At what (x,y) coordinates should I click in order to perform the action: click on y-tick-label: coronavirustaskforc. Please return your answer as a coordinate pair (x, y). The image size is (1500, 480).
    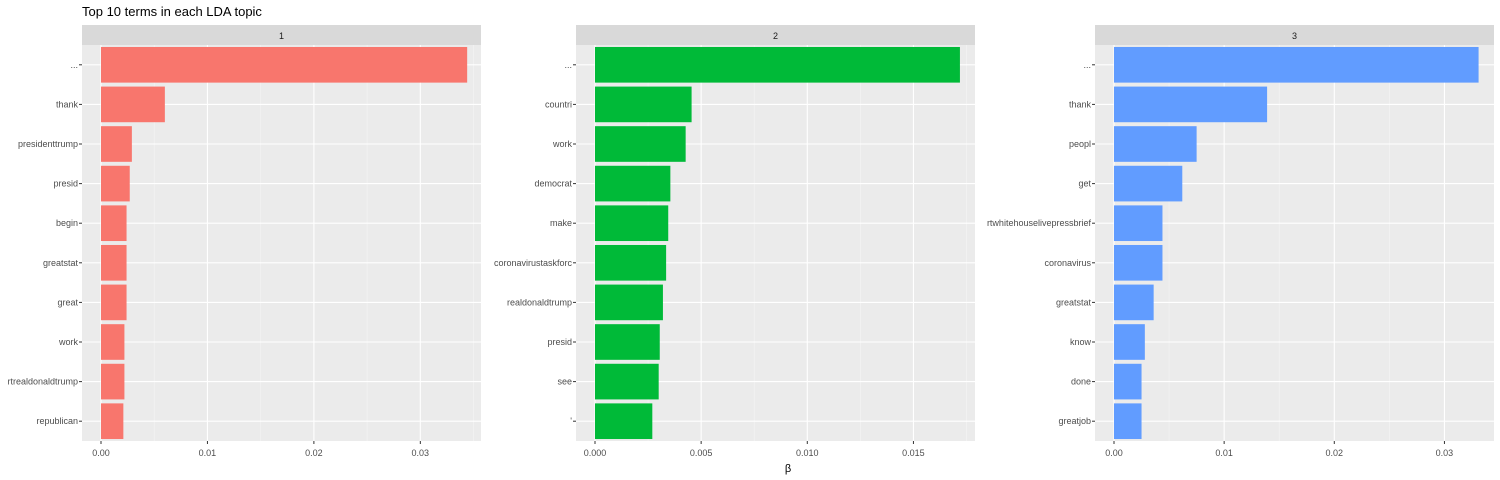
    Looking at the image, I should click on (533, 263).